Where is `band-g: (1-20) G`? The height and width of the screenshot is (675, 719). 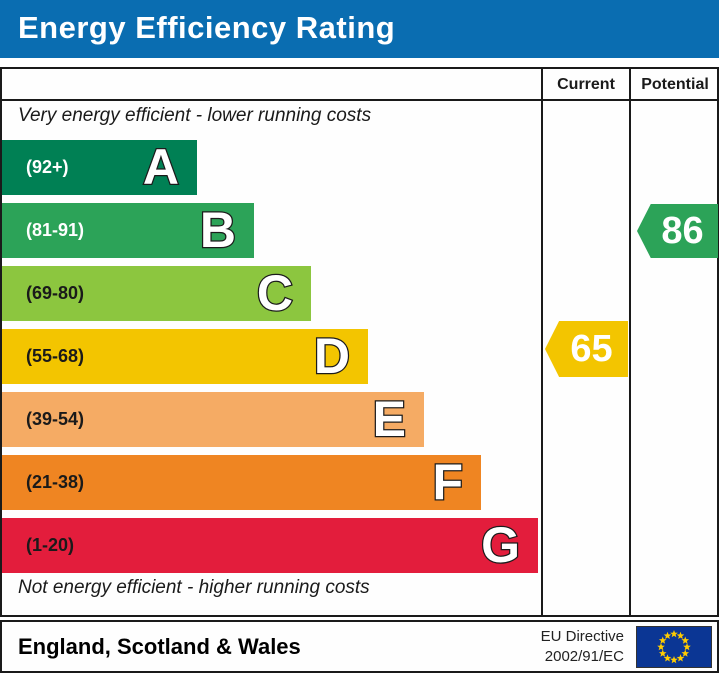
band-g: (1-20) G is located at coordinates (270, 545).